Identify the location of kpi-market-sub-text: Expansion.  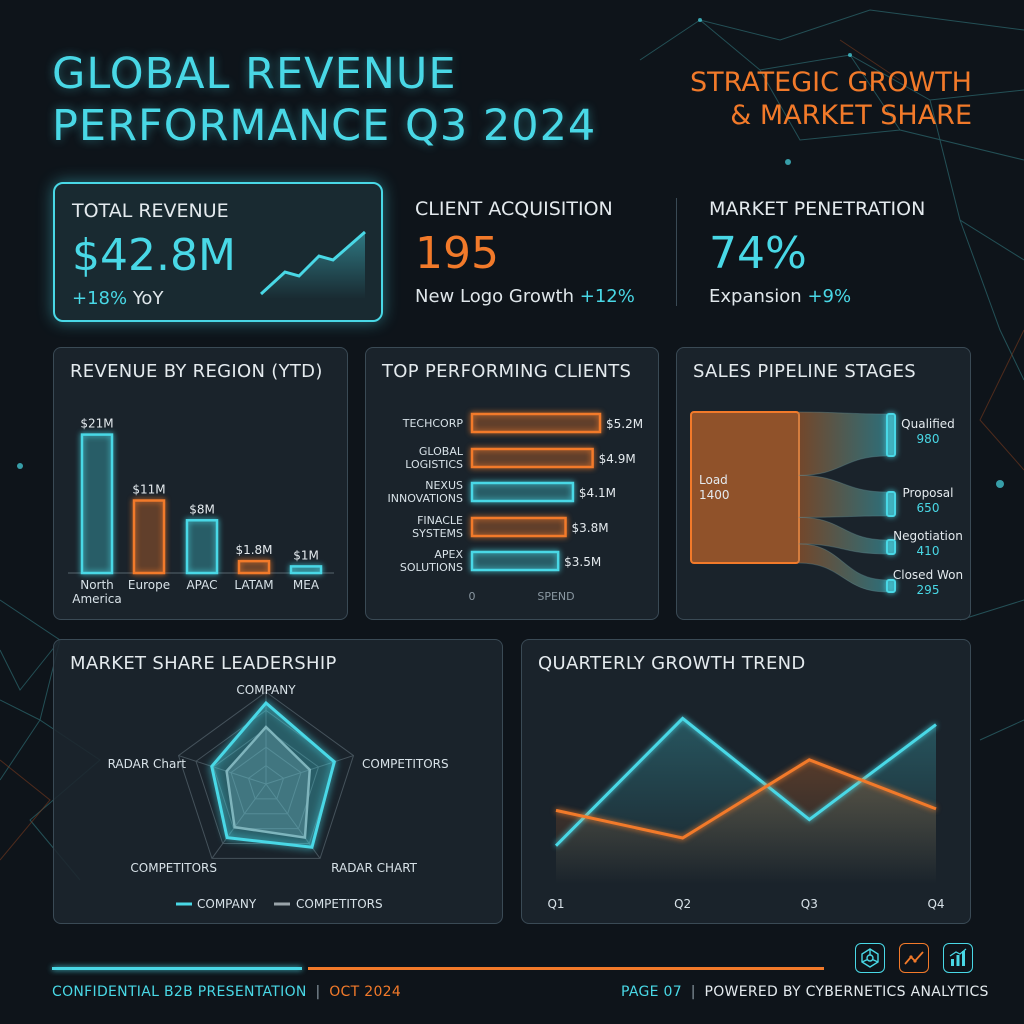
(755, 296).